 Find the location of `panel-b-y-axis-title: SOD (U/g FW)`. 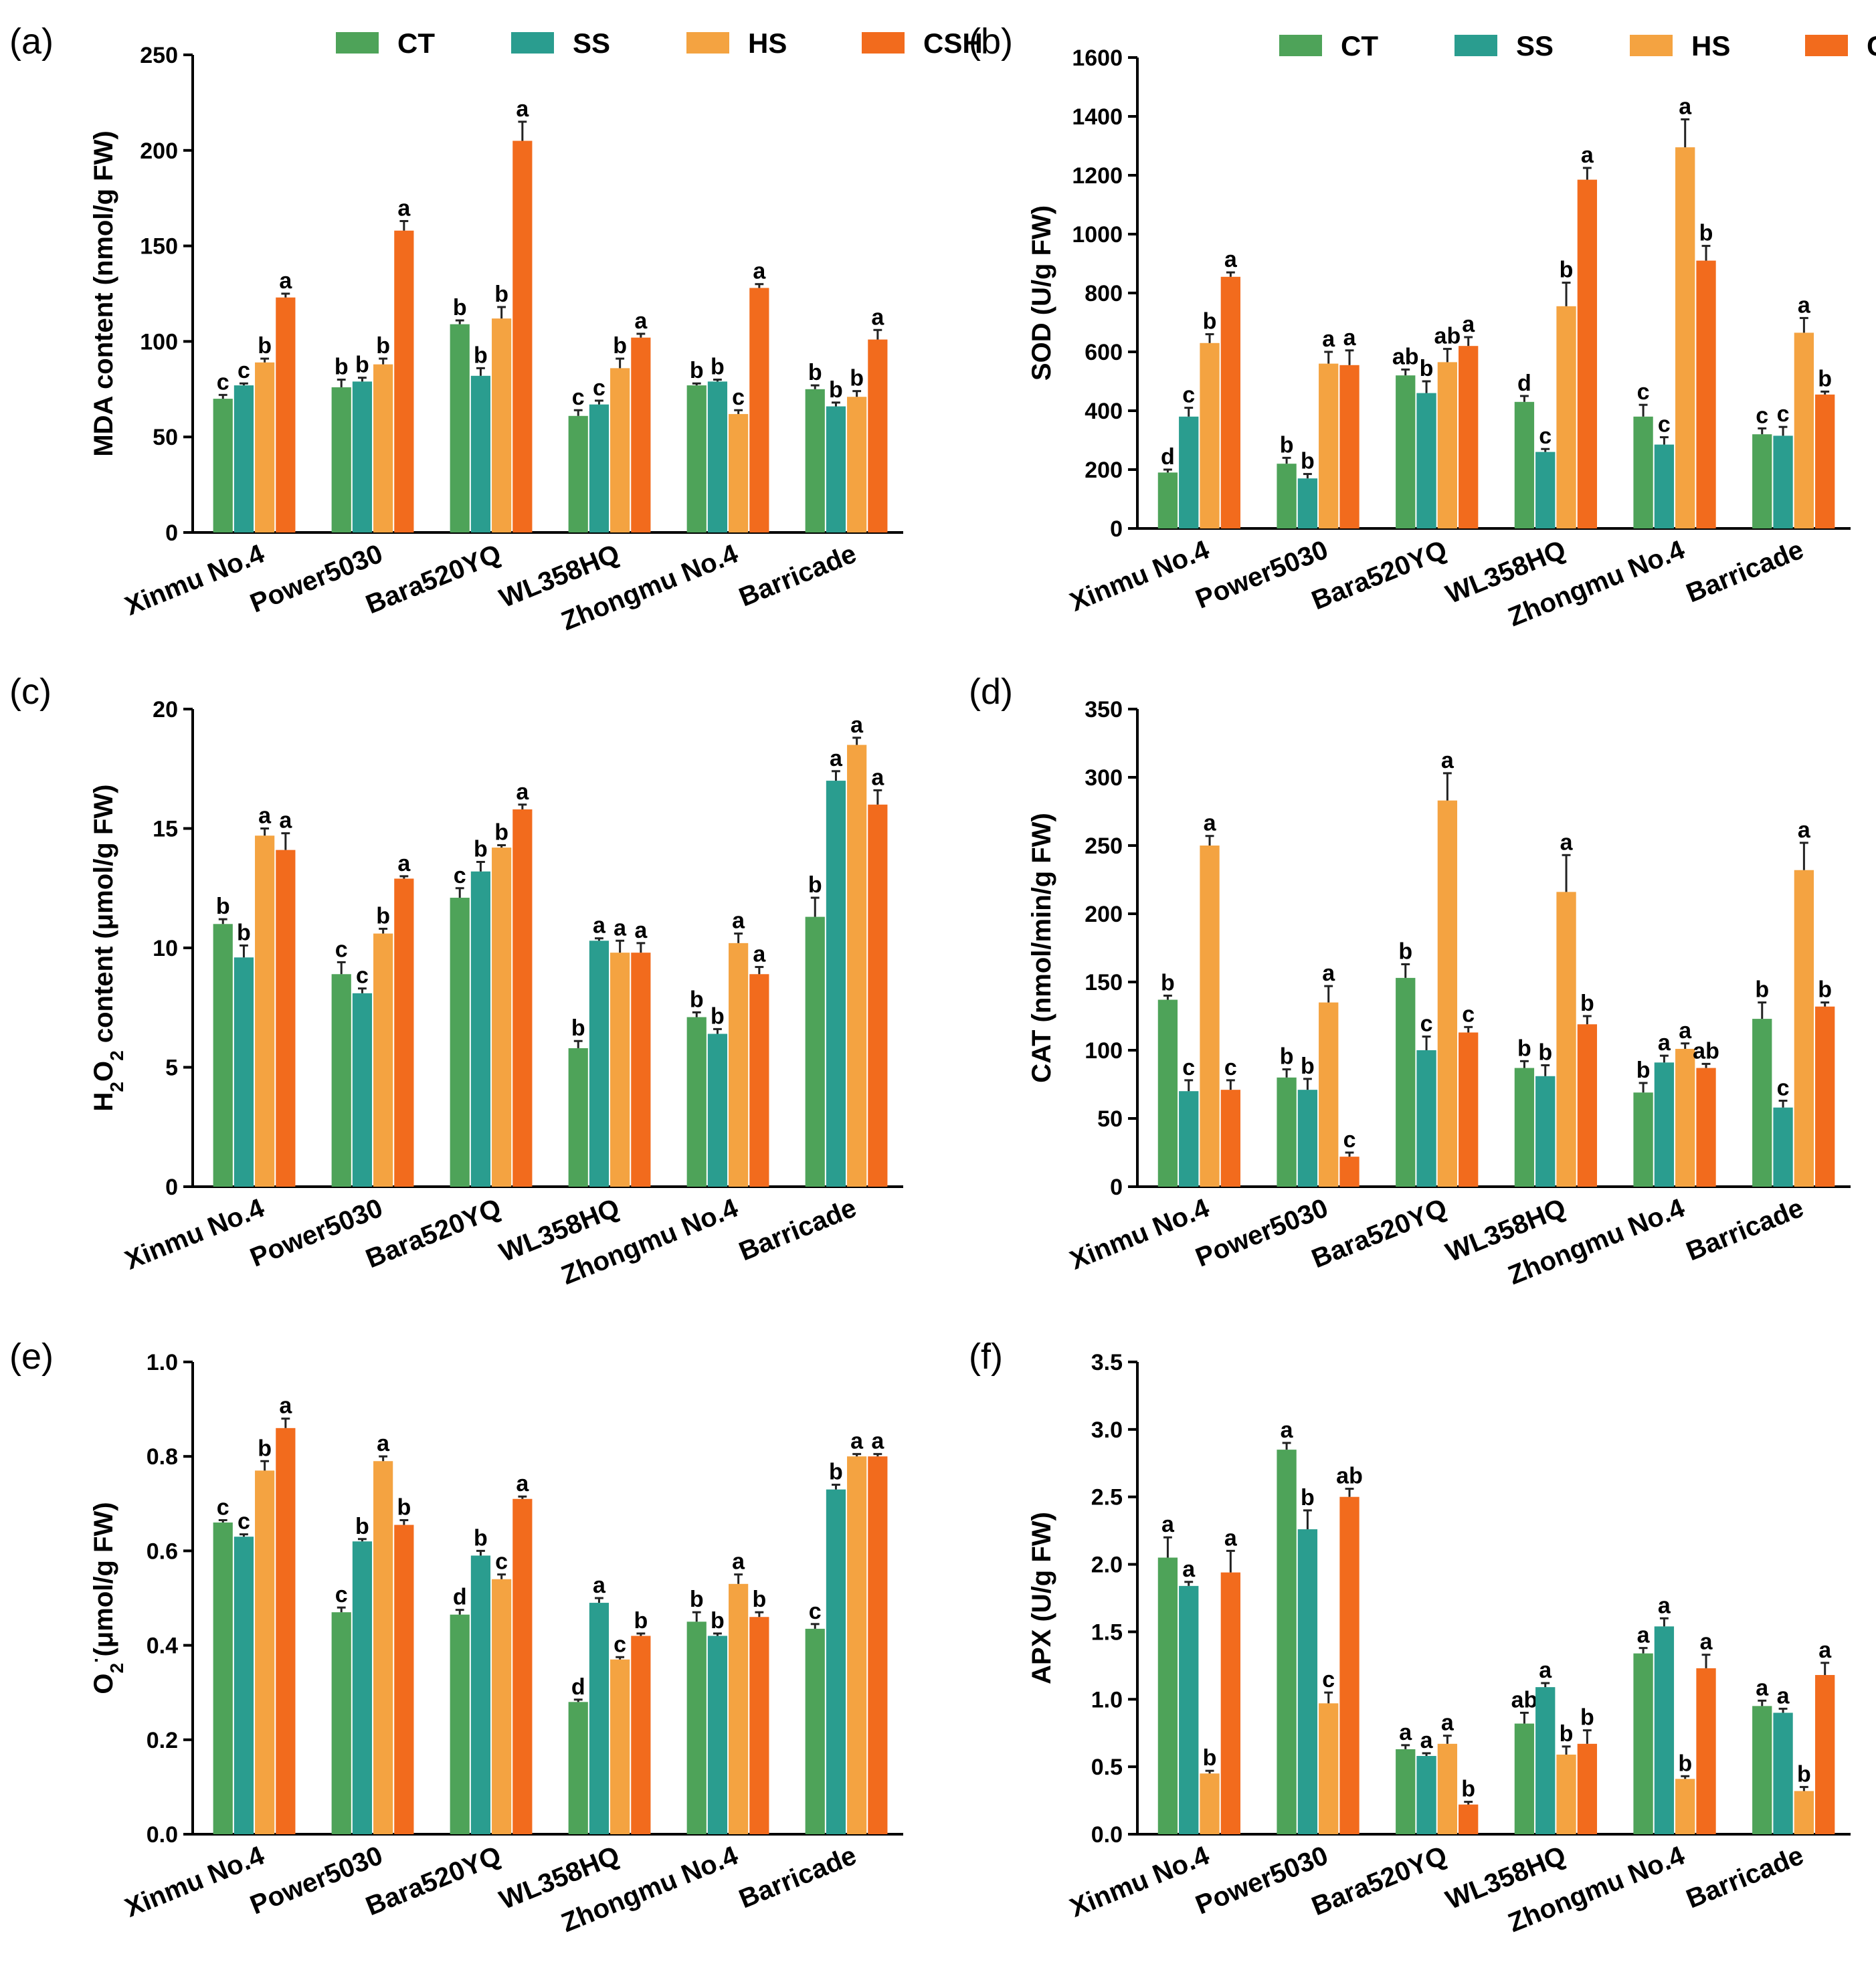

panel-b-y-axis-title: SOD (U/g FW) is located at coordinates (1041, 293).